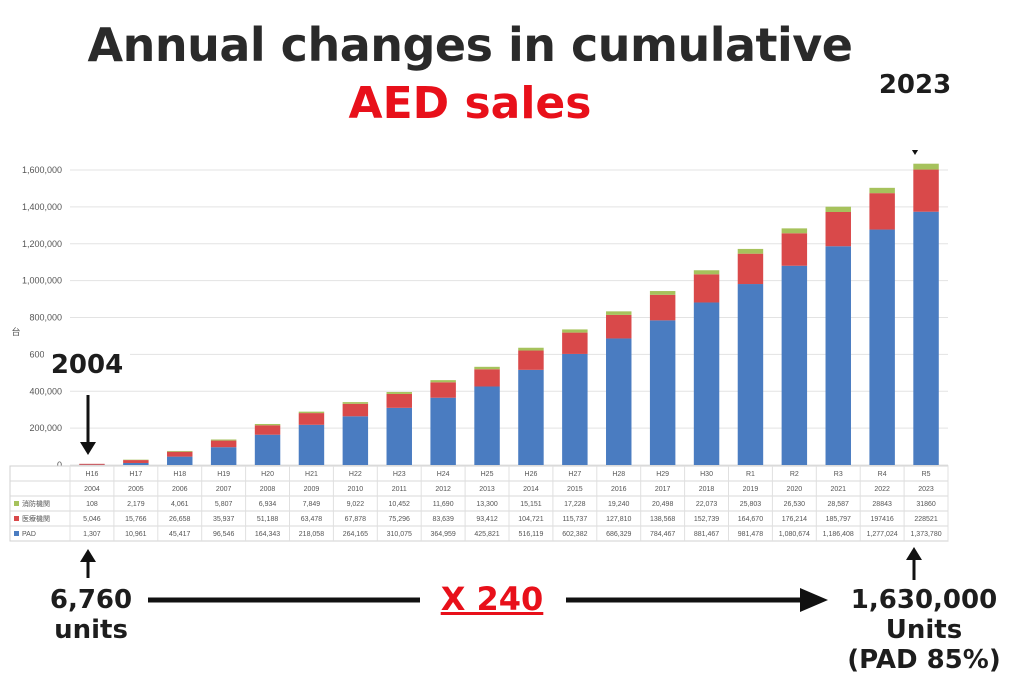 The width and height of the screenshot is (1024, 696). What do you see at coordinates (311, 419) in the screenshot?
I see `bar-医療機関-2009` at bounding box center [311, 419].